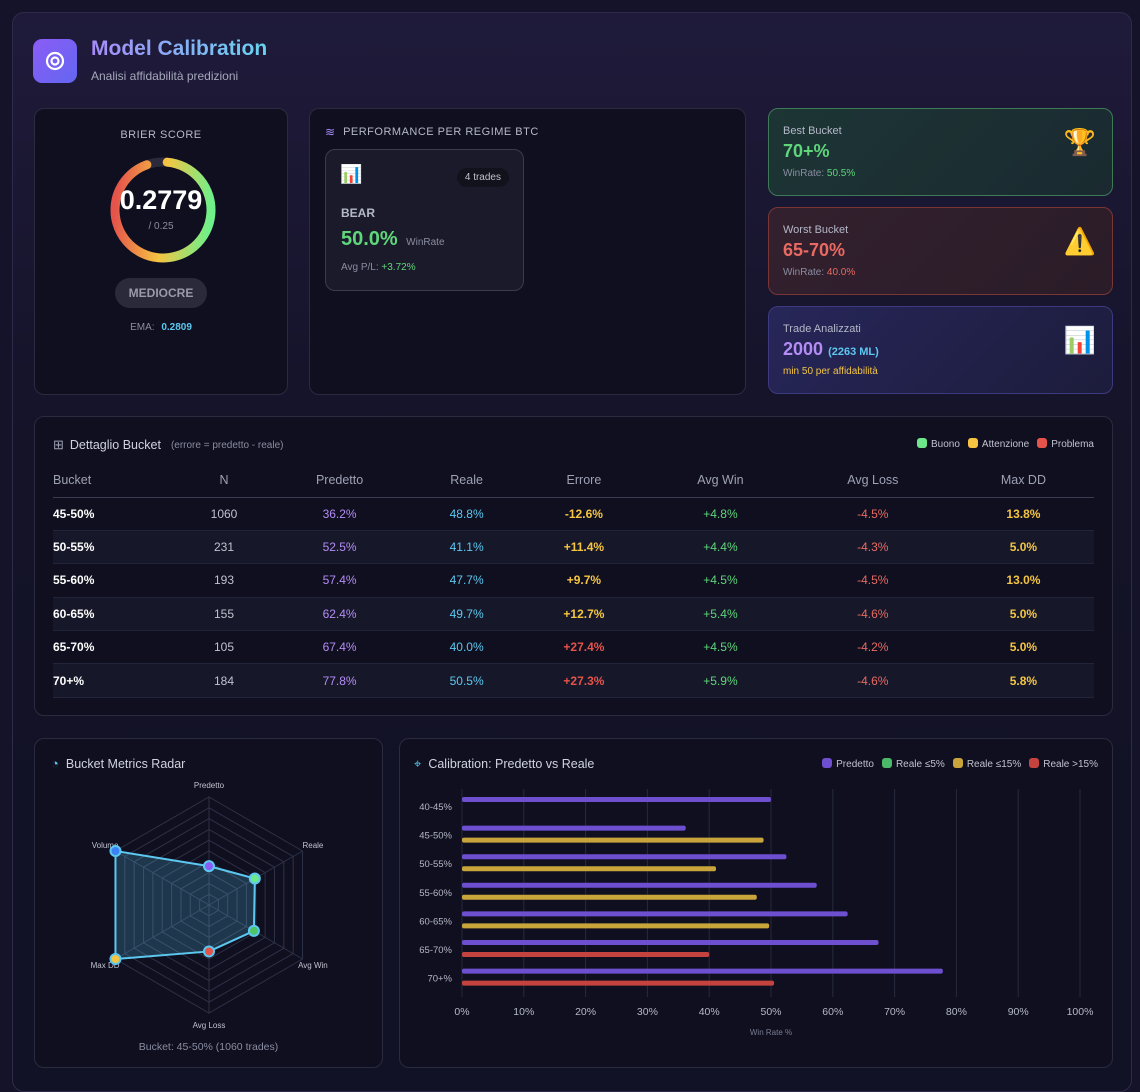  I want to click on x-tick-label: 70%, so click(894, 1012).